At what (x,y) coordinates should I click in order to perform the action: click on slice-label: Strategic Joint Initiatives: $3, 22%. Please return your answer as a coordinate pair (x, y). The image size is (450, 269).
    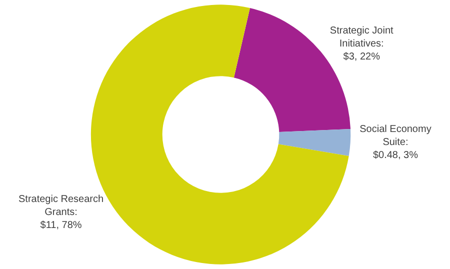
    Looking at the image, I should click on (362, 43).